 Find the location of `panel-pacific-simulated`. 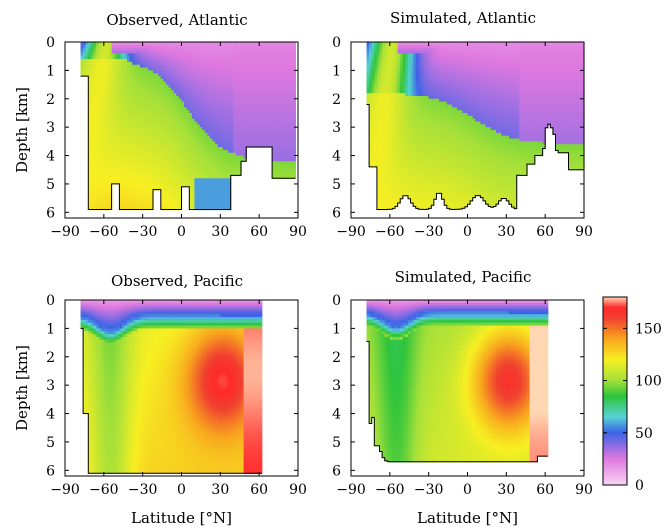

panel-pacific-simulated is located at coordinates (467, 388).